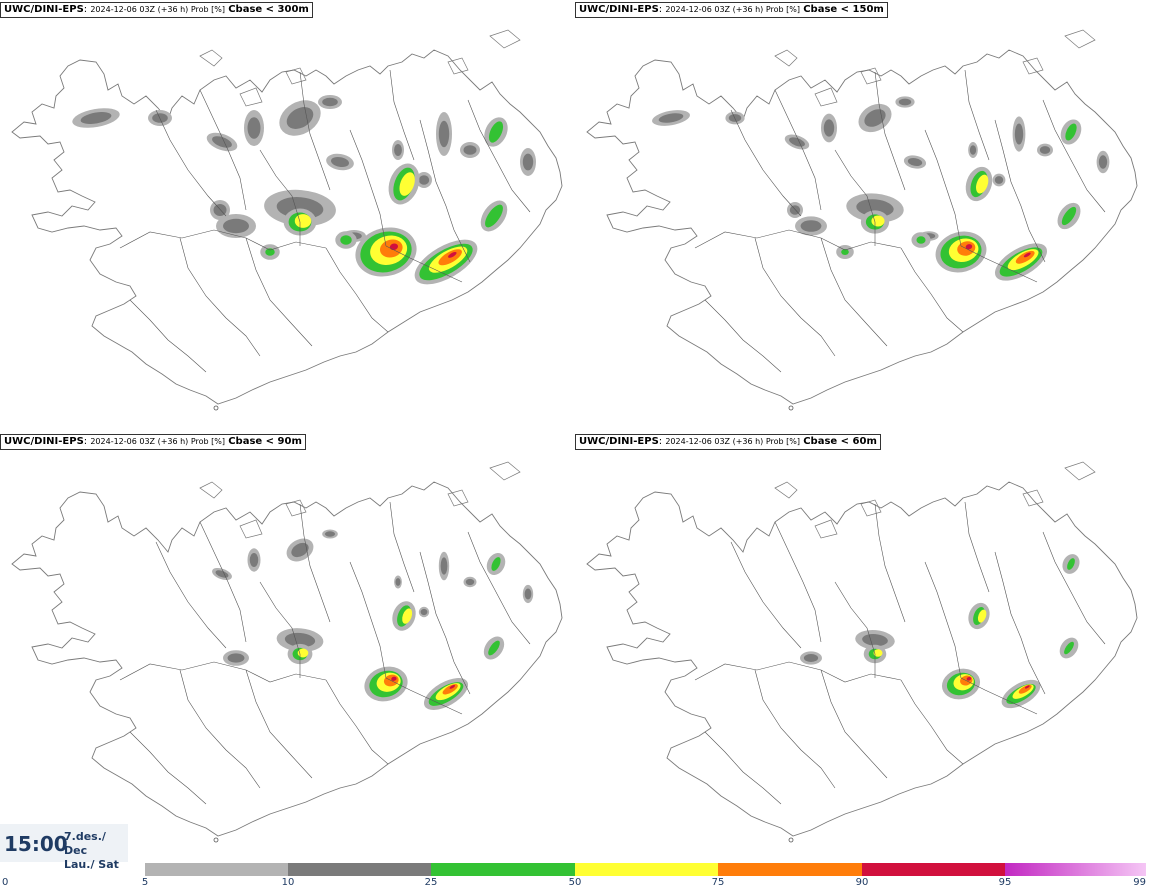 This screenshot has width=1150, height=891. What do you see at coordinates (265, 441) in the screenshot?
I see `parameter-label: Cbase < 90m` at bounding box center [265, 441].